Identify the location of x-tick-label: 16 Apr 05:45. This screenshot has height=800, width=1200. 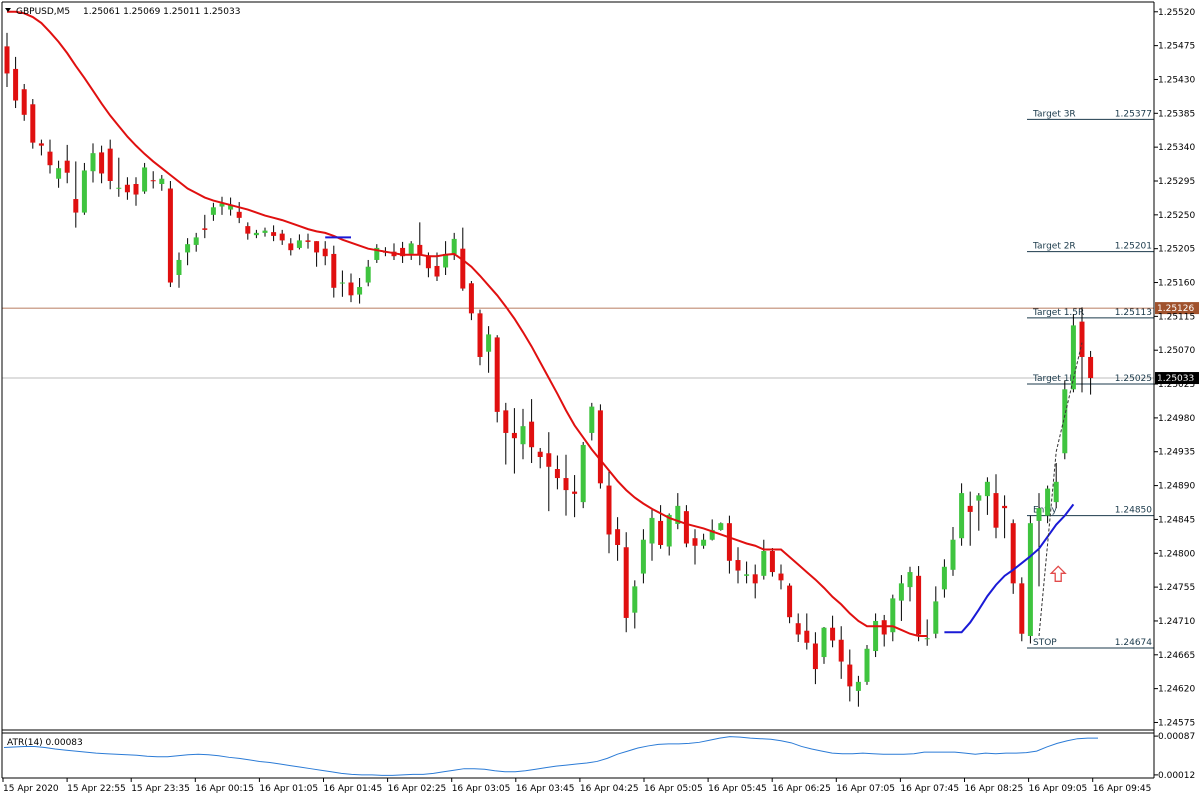
(737, 789).